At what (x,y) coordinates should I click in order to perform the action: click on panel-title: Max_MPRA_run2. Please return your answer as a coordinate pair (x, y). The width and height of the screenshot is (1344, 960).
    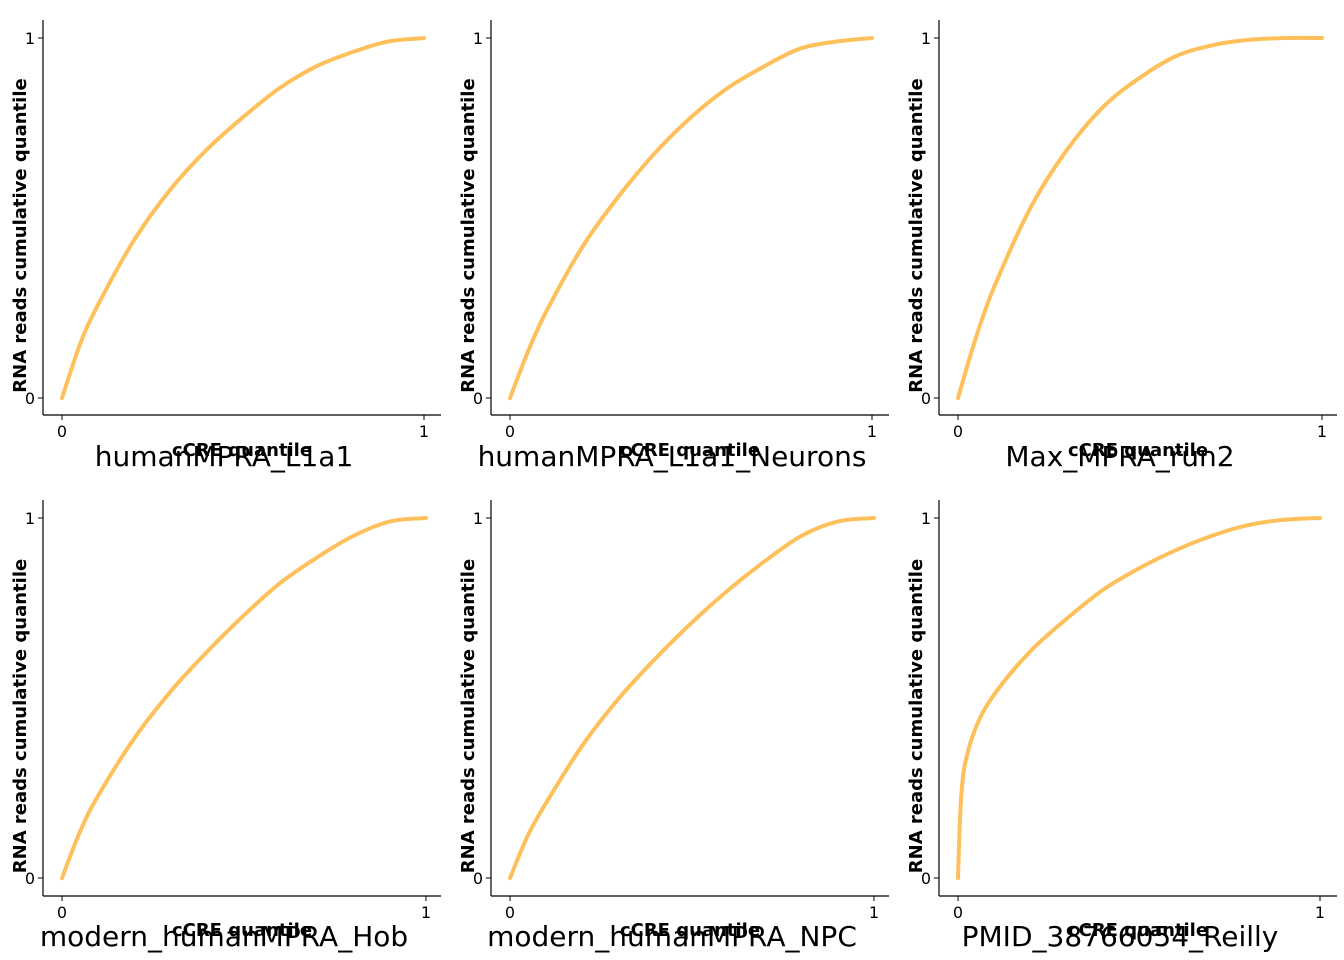
    Looking at the image, I should click on (1119, 456).